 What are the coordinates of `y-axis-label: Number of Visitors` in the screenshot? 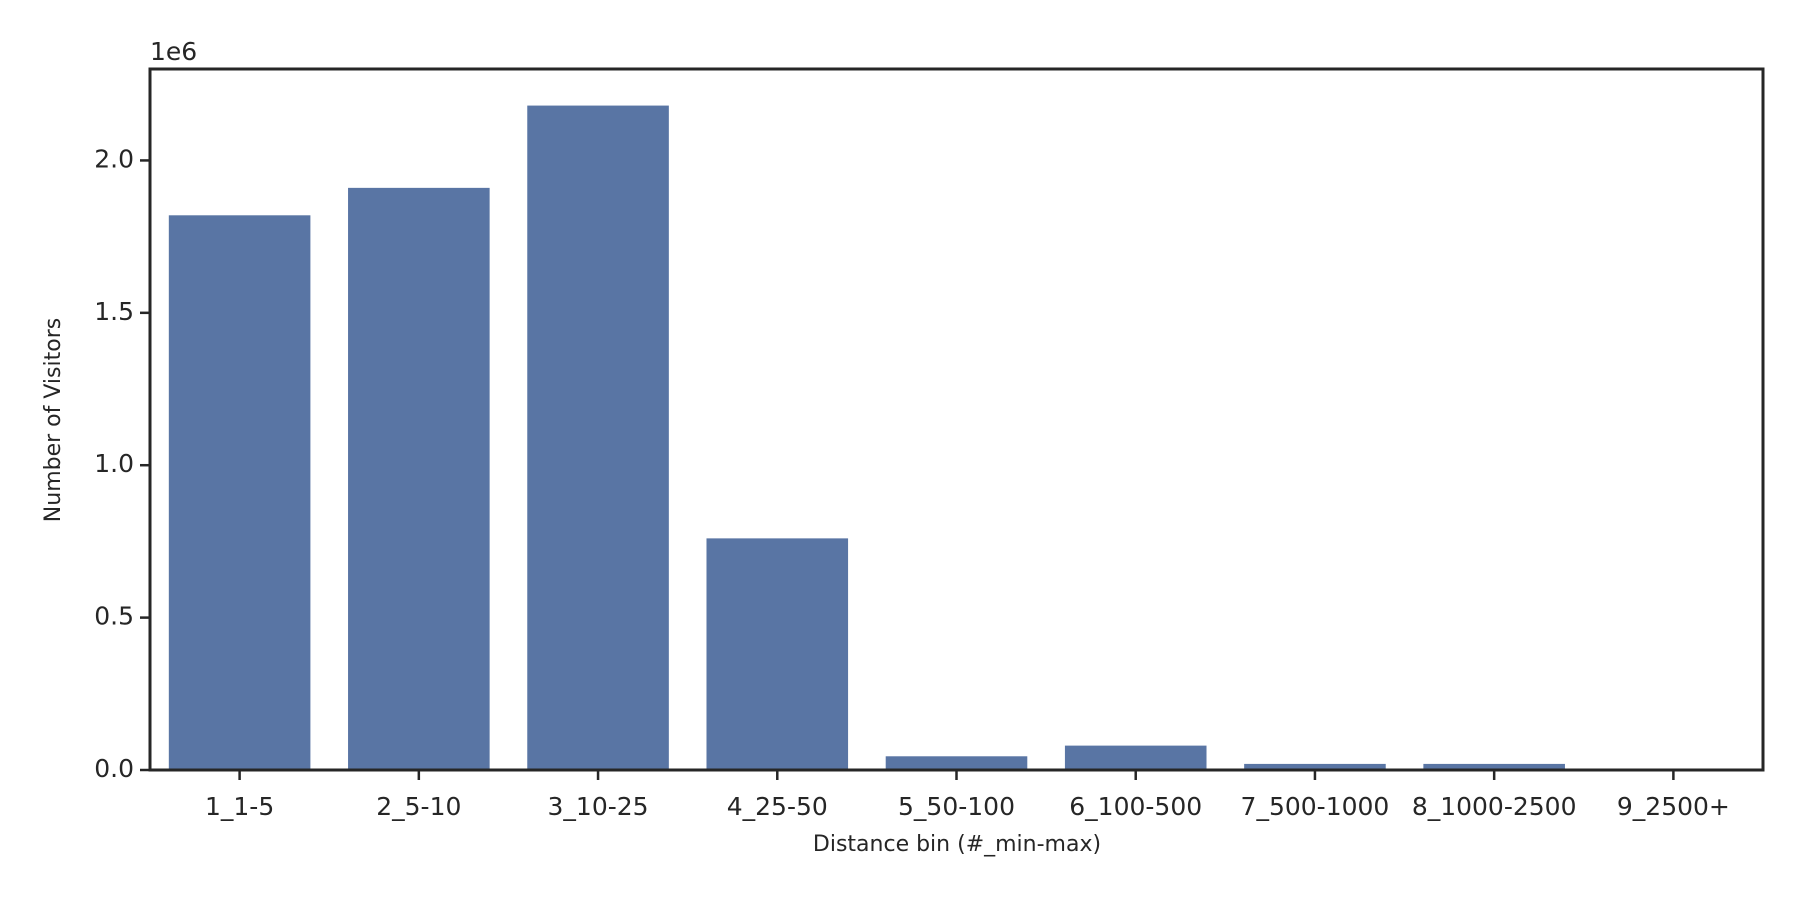 It's located at (53, 420).